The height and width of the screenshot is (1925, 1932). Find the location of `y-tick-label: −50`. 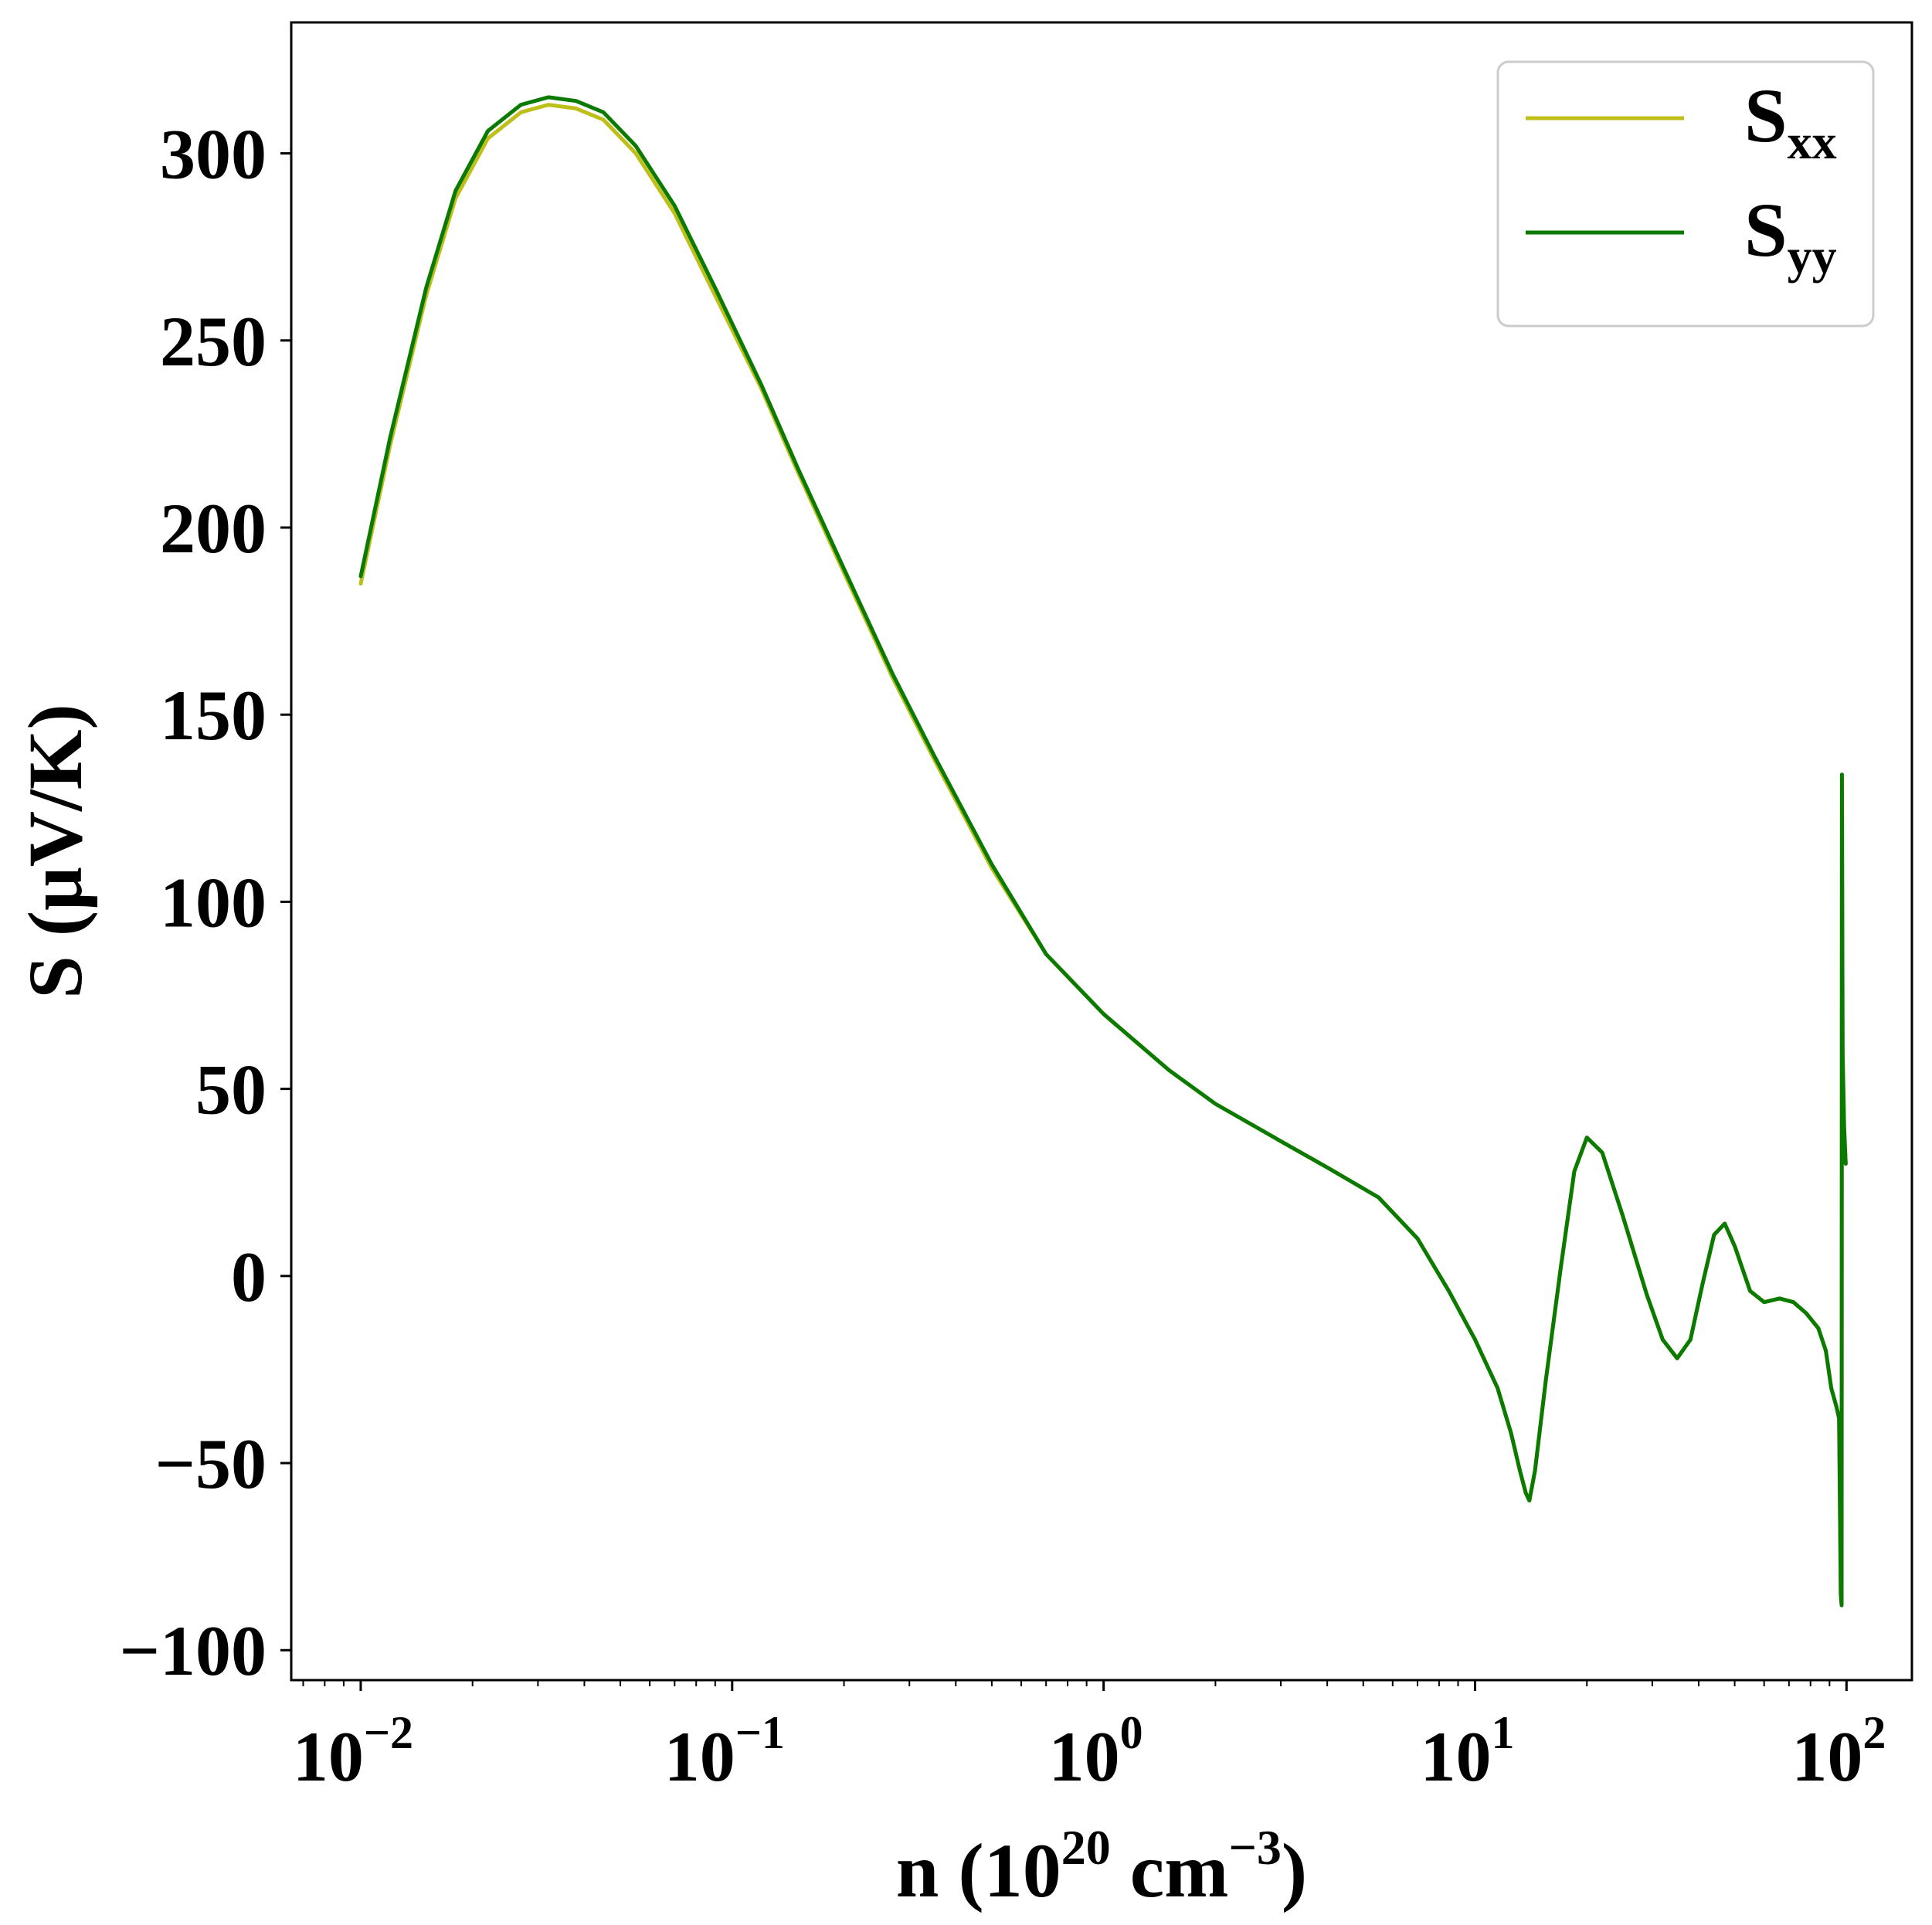

y-tick-label: −50 is located at coordinates (211, 1463).